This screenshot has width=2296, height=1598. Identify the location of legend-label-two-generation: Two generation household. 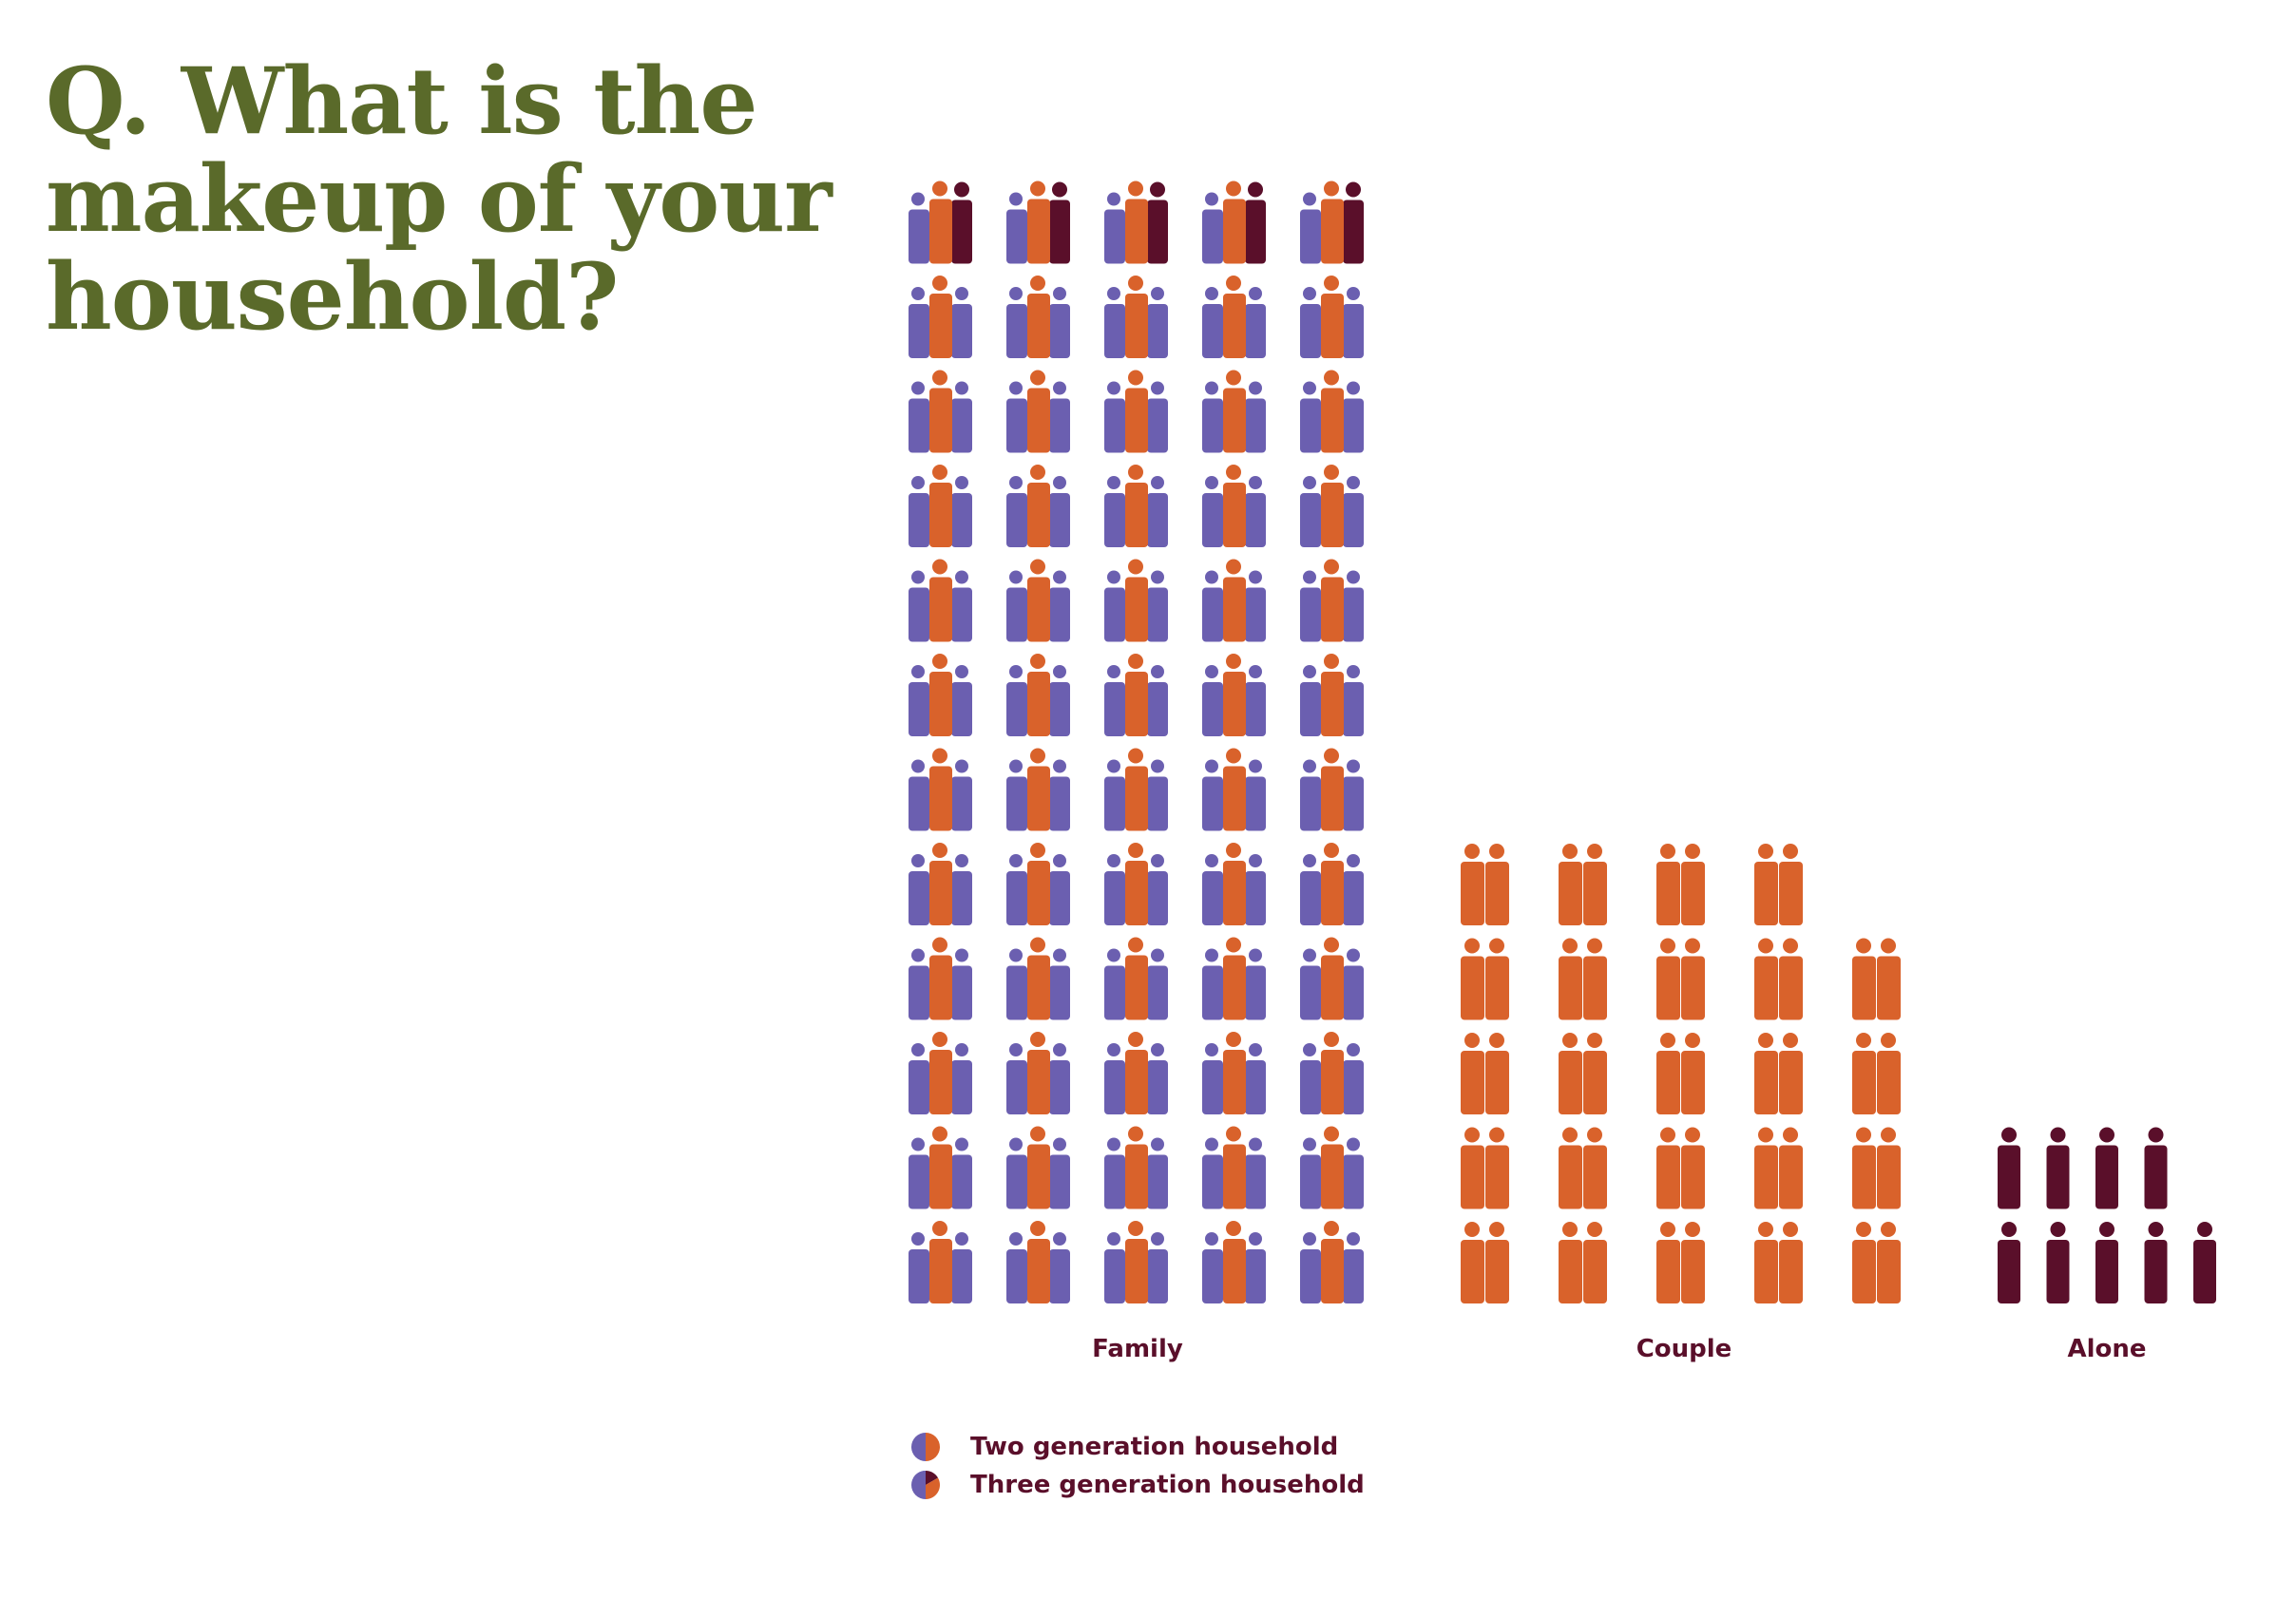
(1154, 1447).